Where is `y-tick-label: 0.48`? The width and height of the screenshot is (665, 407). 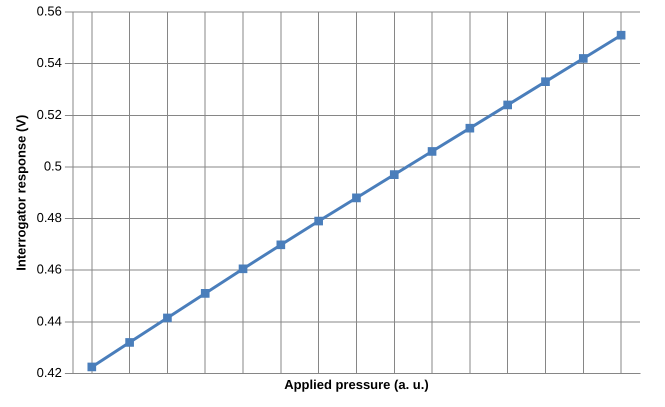 y-tick-label: 0.48 is located at coordinates (49, 218).